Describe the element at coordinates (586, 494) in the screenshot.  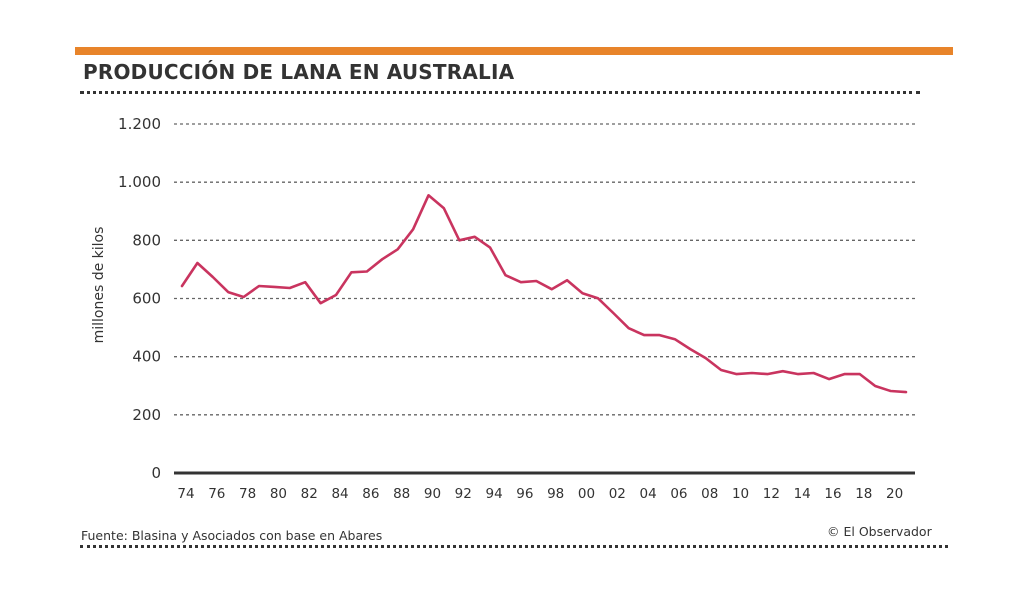
I see `x-tick-label: 00` at that location.